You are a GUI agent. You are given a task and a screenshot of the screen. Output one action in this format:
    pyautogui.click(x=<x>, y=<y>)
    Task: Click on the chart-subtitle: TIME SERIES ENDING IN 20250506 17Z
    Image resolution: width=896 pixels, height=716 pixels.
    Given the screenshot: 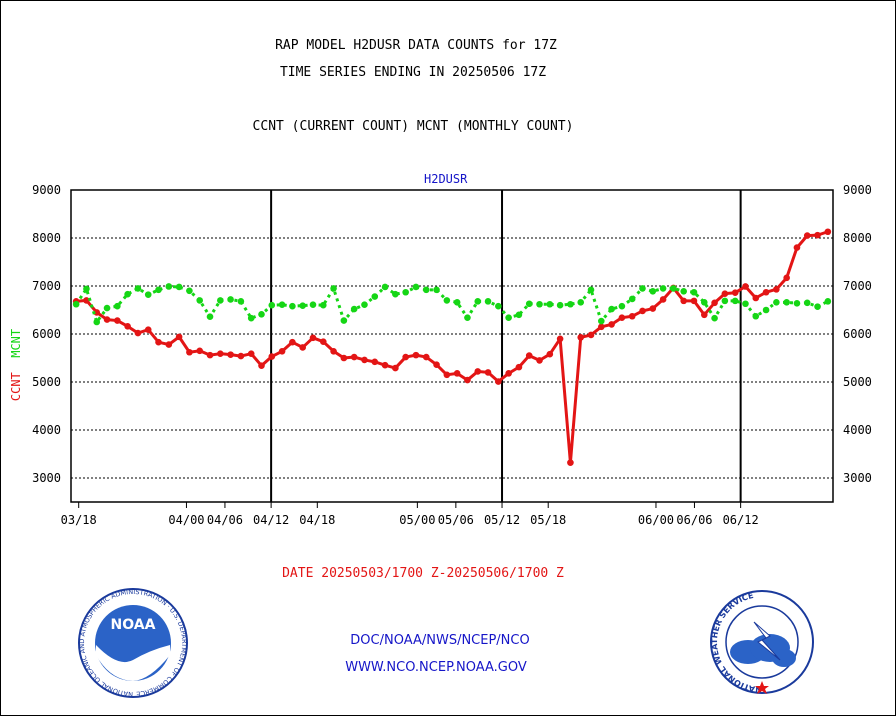 What is the action you would take?
    pyautogui.click(x=413, y=72)
    